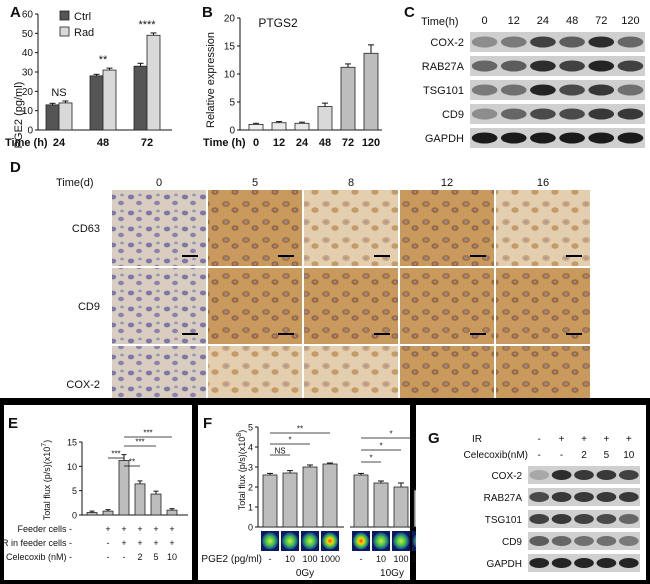 The image size is (650, 584). What do you see at coordinates (64, 31) in the screenshot?
I see `legend-swatch-rad` at bounding box center [64, 31].